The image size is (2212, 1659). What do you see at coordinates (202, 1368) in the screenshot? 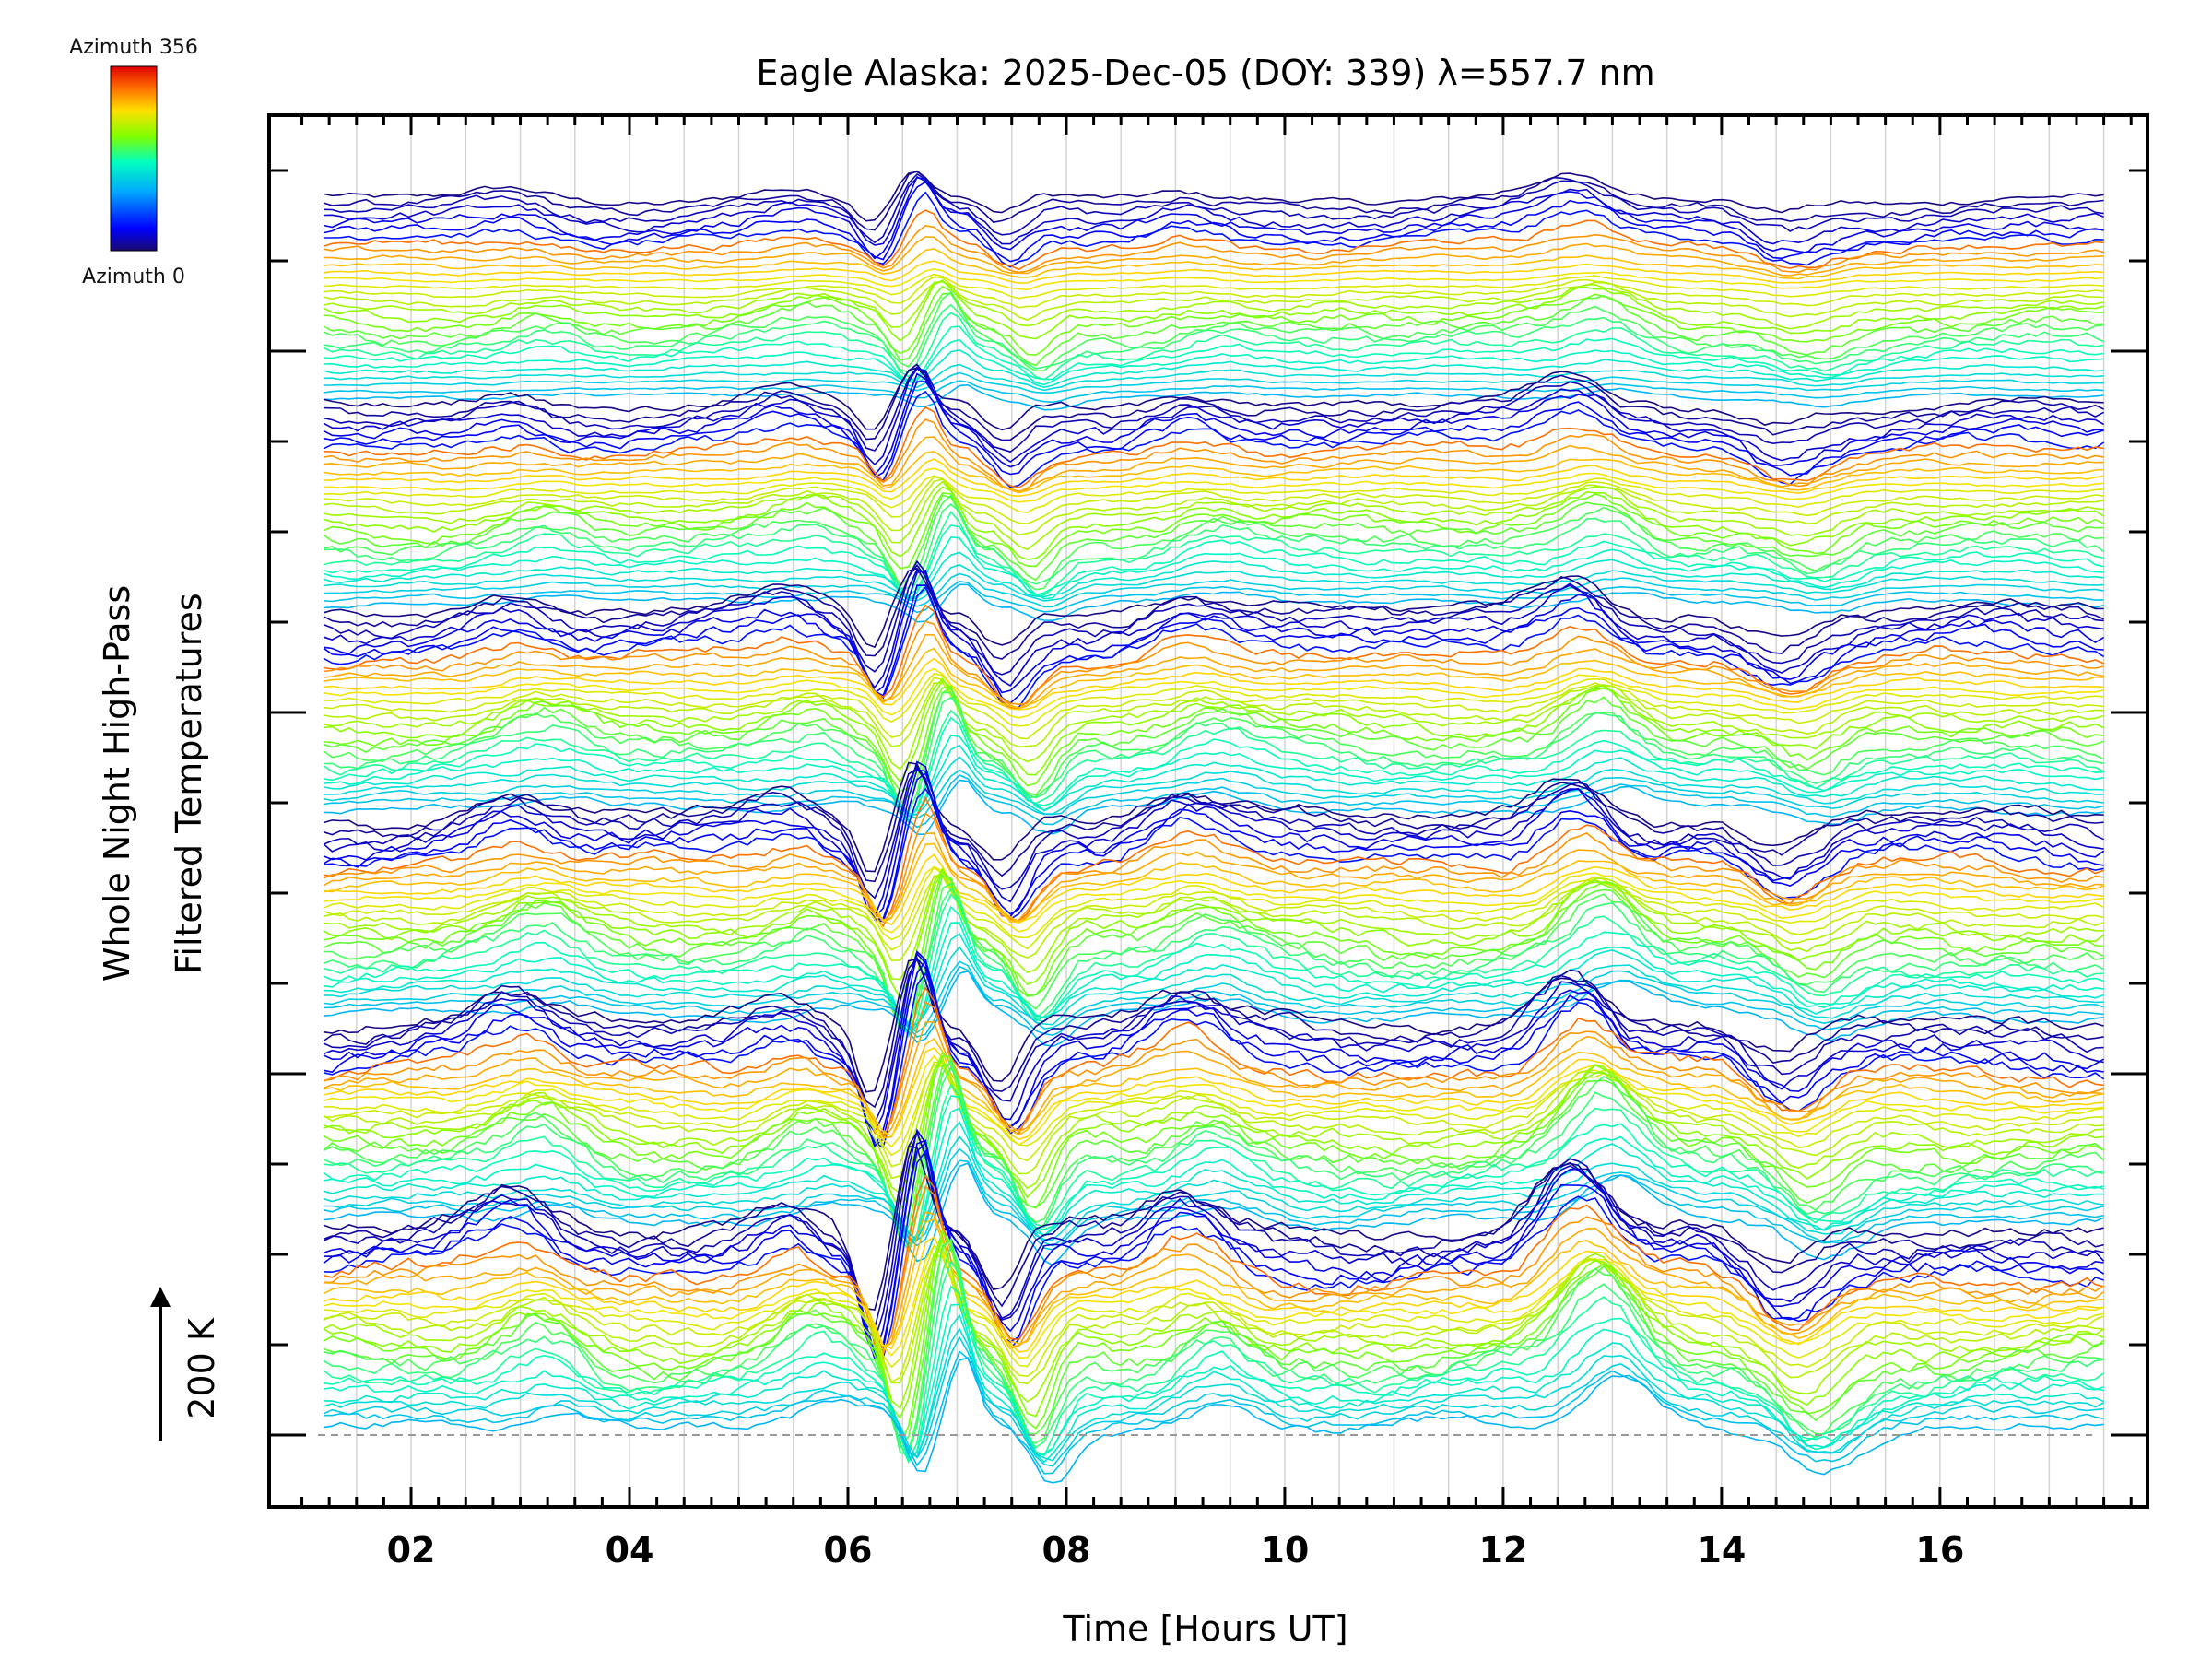
I see `scale-label: 200 K` at bounding box center [202, 1368].